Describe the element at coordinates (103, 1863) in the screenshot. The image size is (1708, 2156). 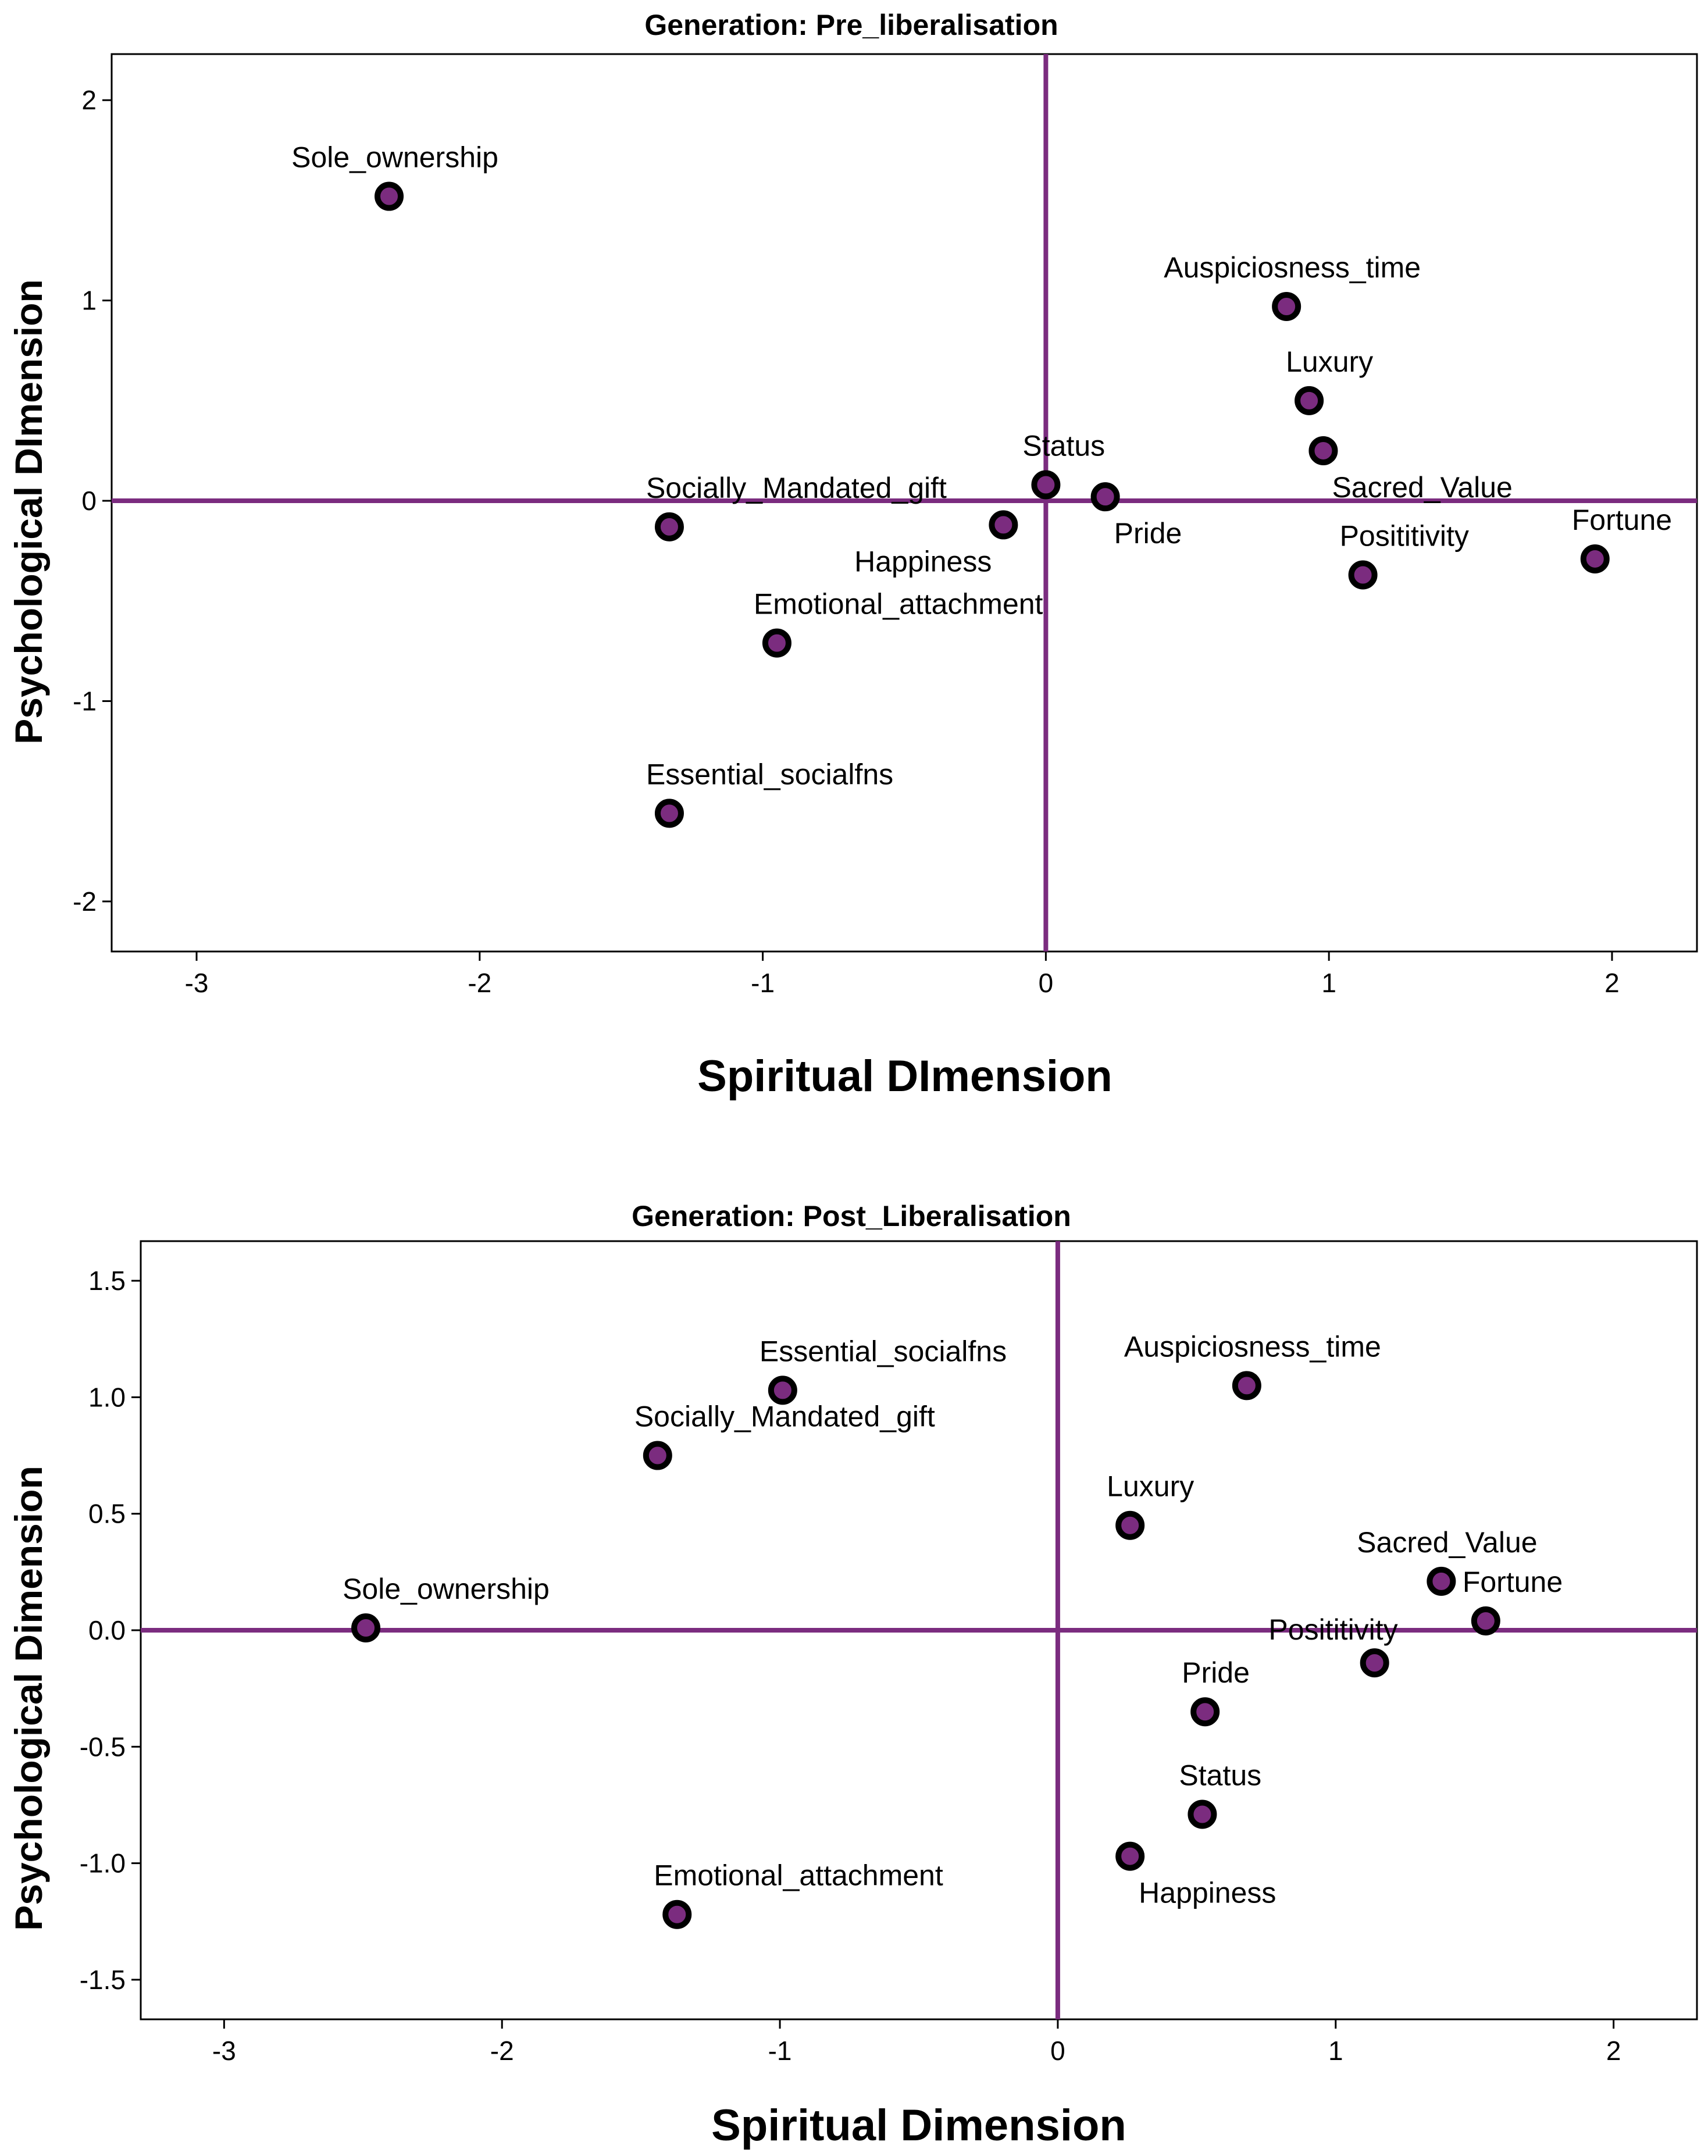
I see `y-tick-label: -1.0` at that location.